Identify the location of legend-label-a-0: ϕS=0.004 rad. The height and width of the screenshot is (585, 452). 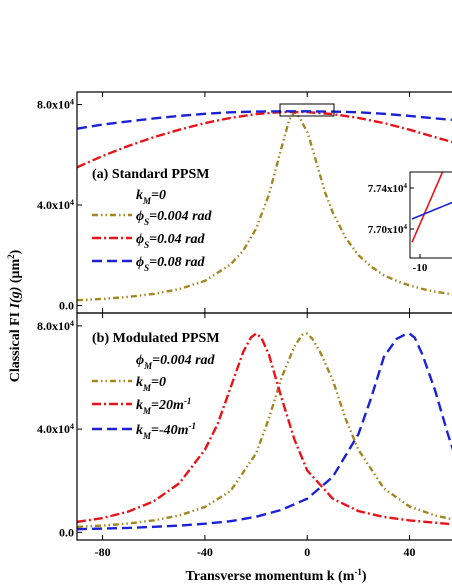
(174, 218).